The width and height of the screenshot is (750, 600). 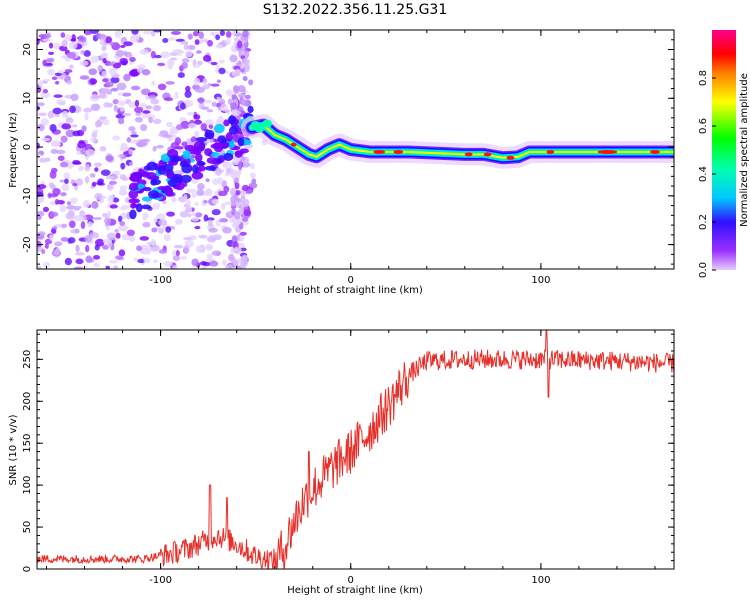 What do you see at coordinates (27, 401) in the screenshot?
I see `y-tick-label: 200` at bounding box center [27, 401].